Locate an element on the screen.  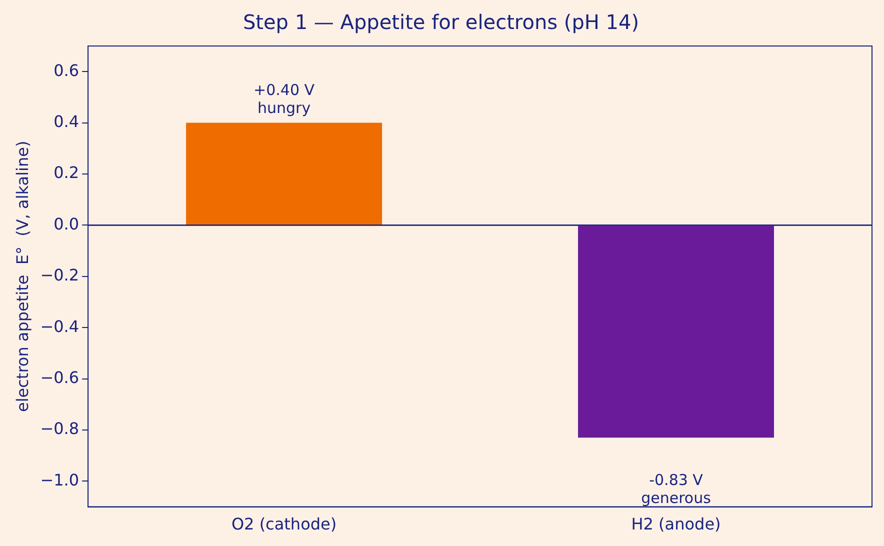
data-label: -0.83 V generous is located at coordinates (676, 489).